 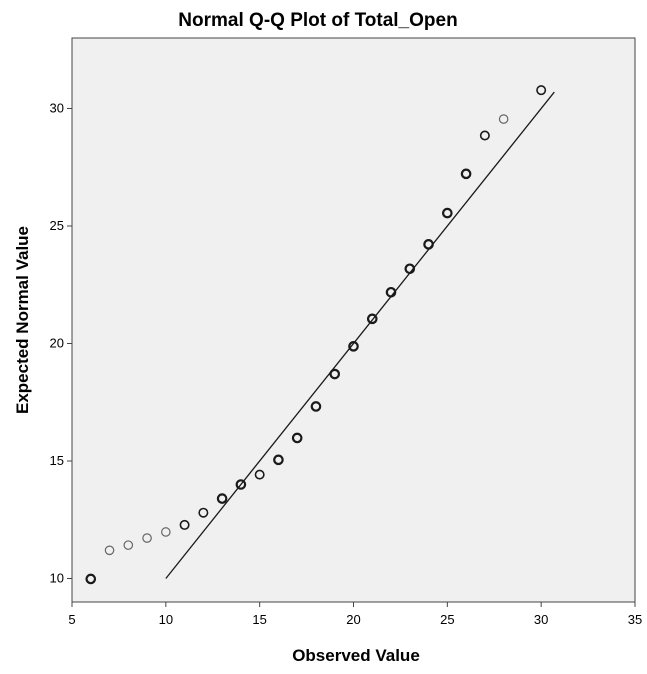 I want to click on x-tick-label: 30, so click(x=541, y=619).